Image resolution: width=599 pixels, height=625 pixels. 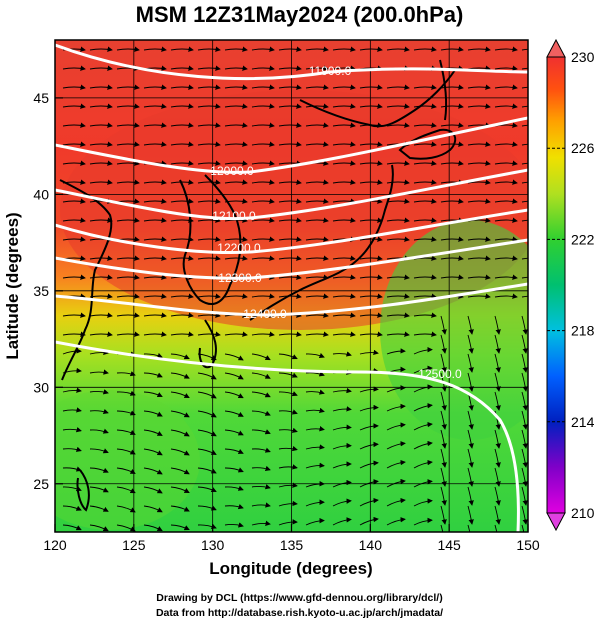 What do you see at coordinates (292, 545) in the screenshot?
I see `x-tick-label: 135` at bounding box center [292, 545].